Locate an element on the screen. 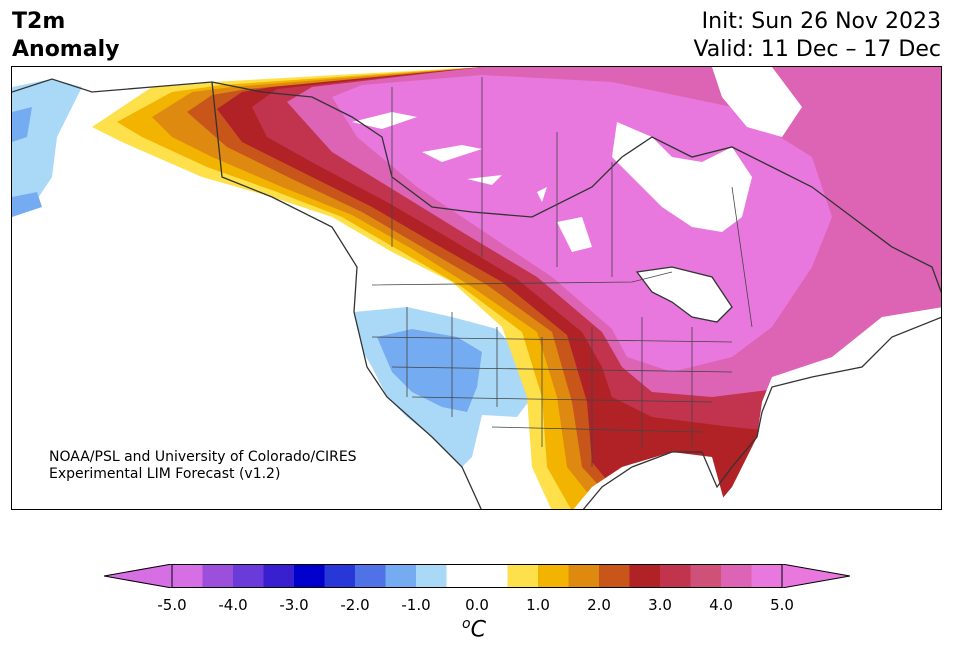 The width and height of the screenshot is (953, 656). colorbar-tick-label: 0.0 is located at coordinates (477, 605).